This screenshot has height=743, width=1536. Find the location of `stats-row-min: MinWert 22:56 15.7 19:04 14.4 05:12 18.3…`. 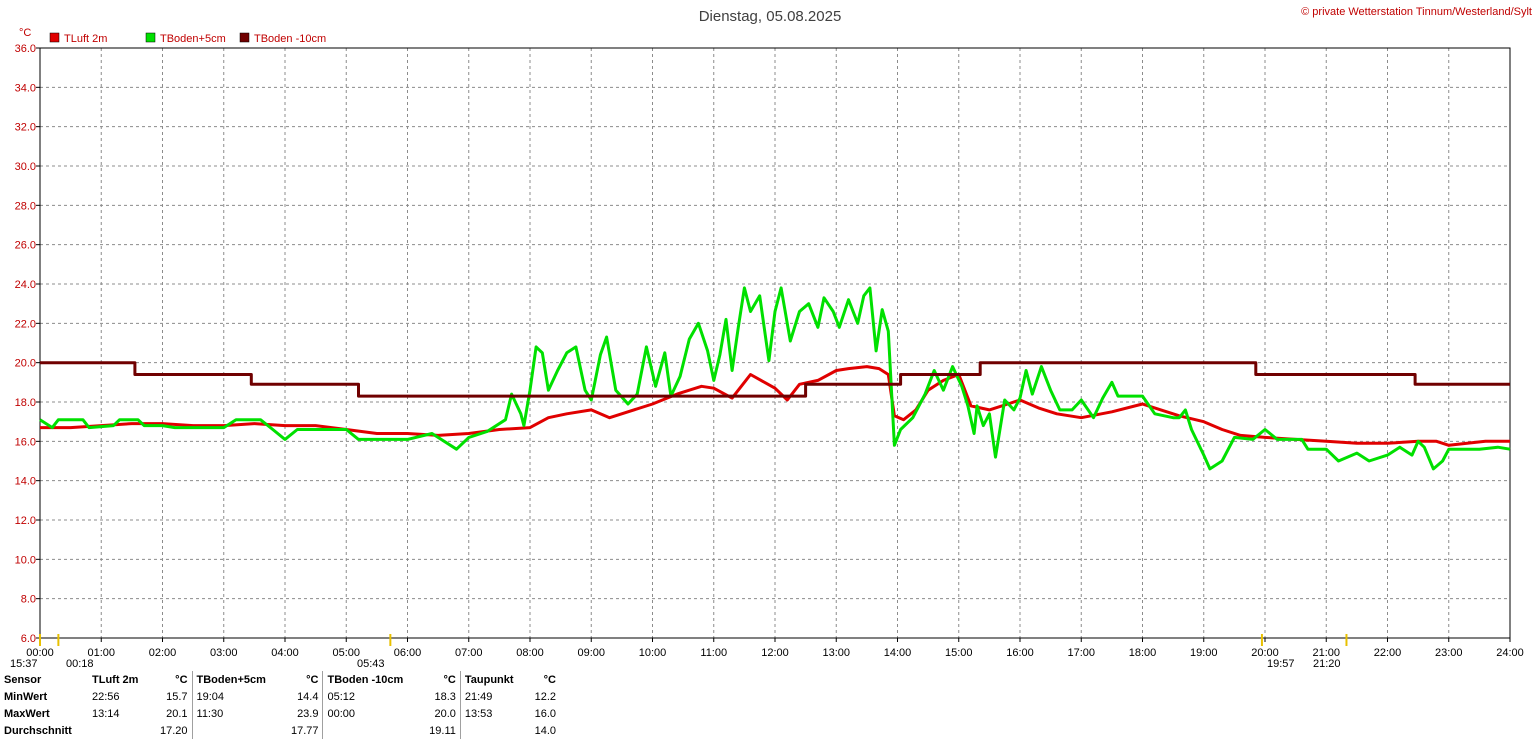

stats-row-min: MinWert 22:56 15.7 19:04 14.4 05:12 18.3… is located at coordinates (280, 696).